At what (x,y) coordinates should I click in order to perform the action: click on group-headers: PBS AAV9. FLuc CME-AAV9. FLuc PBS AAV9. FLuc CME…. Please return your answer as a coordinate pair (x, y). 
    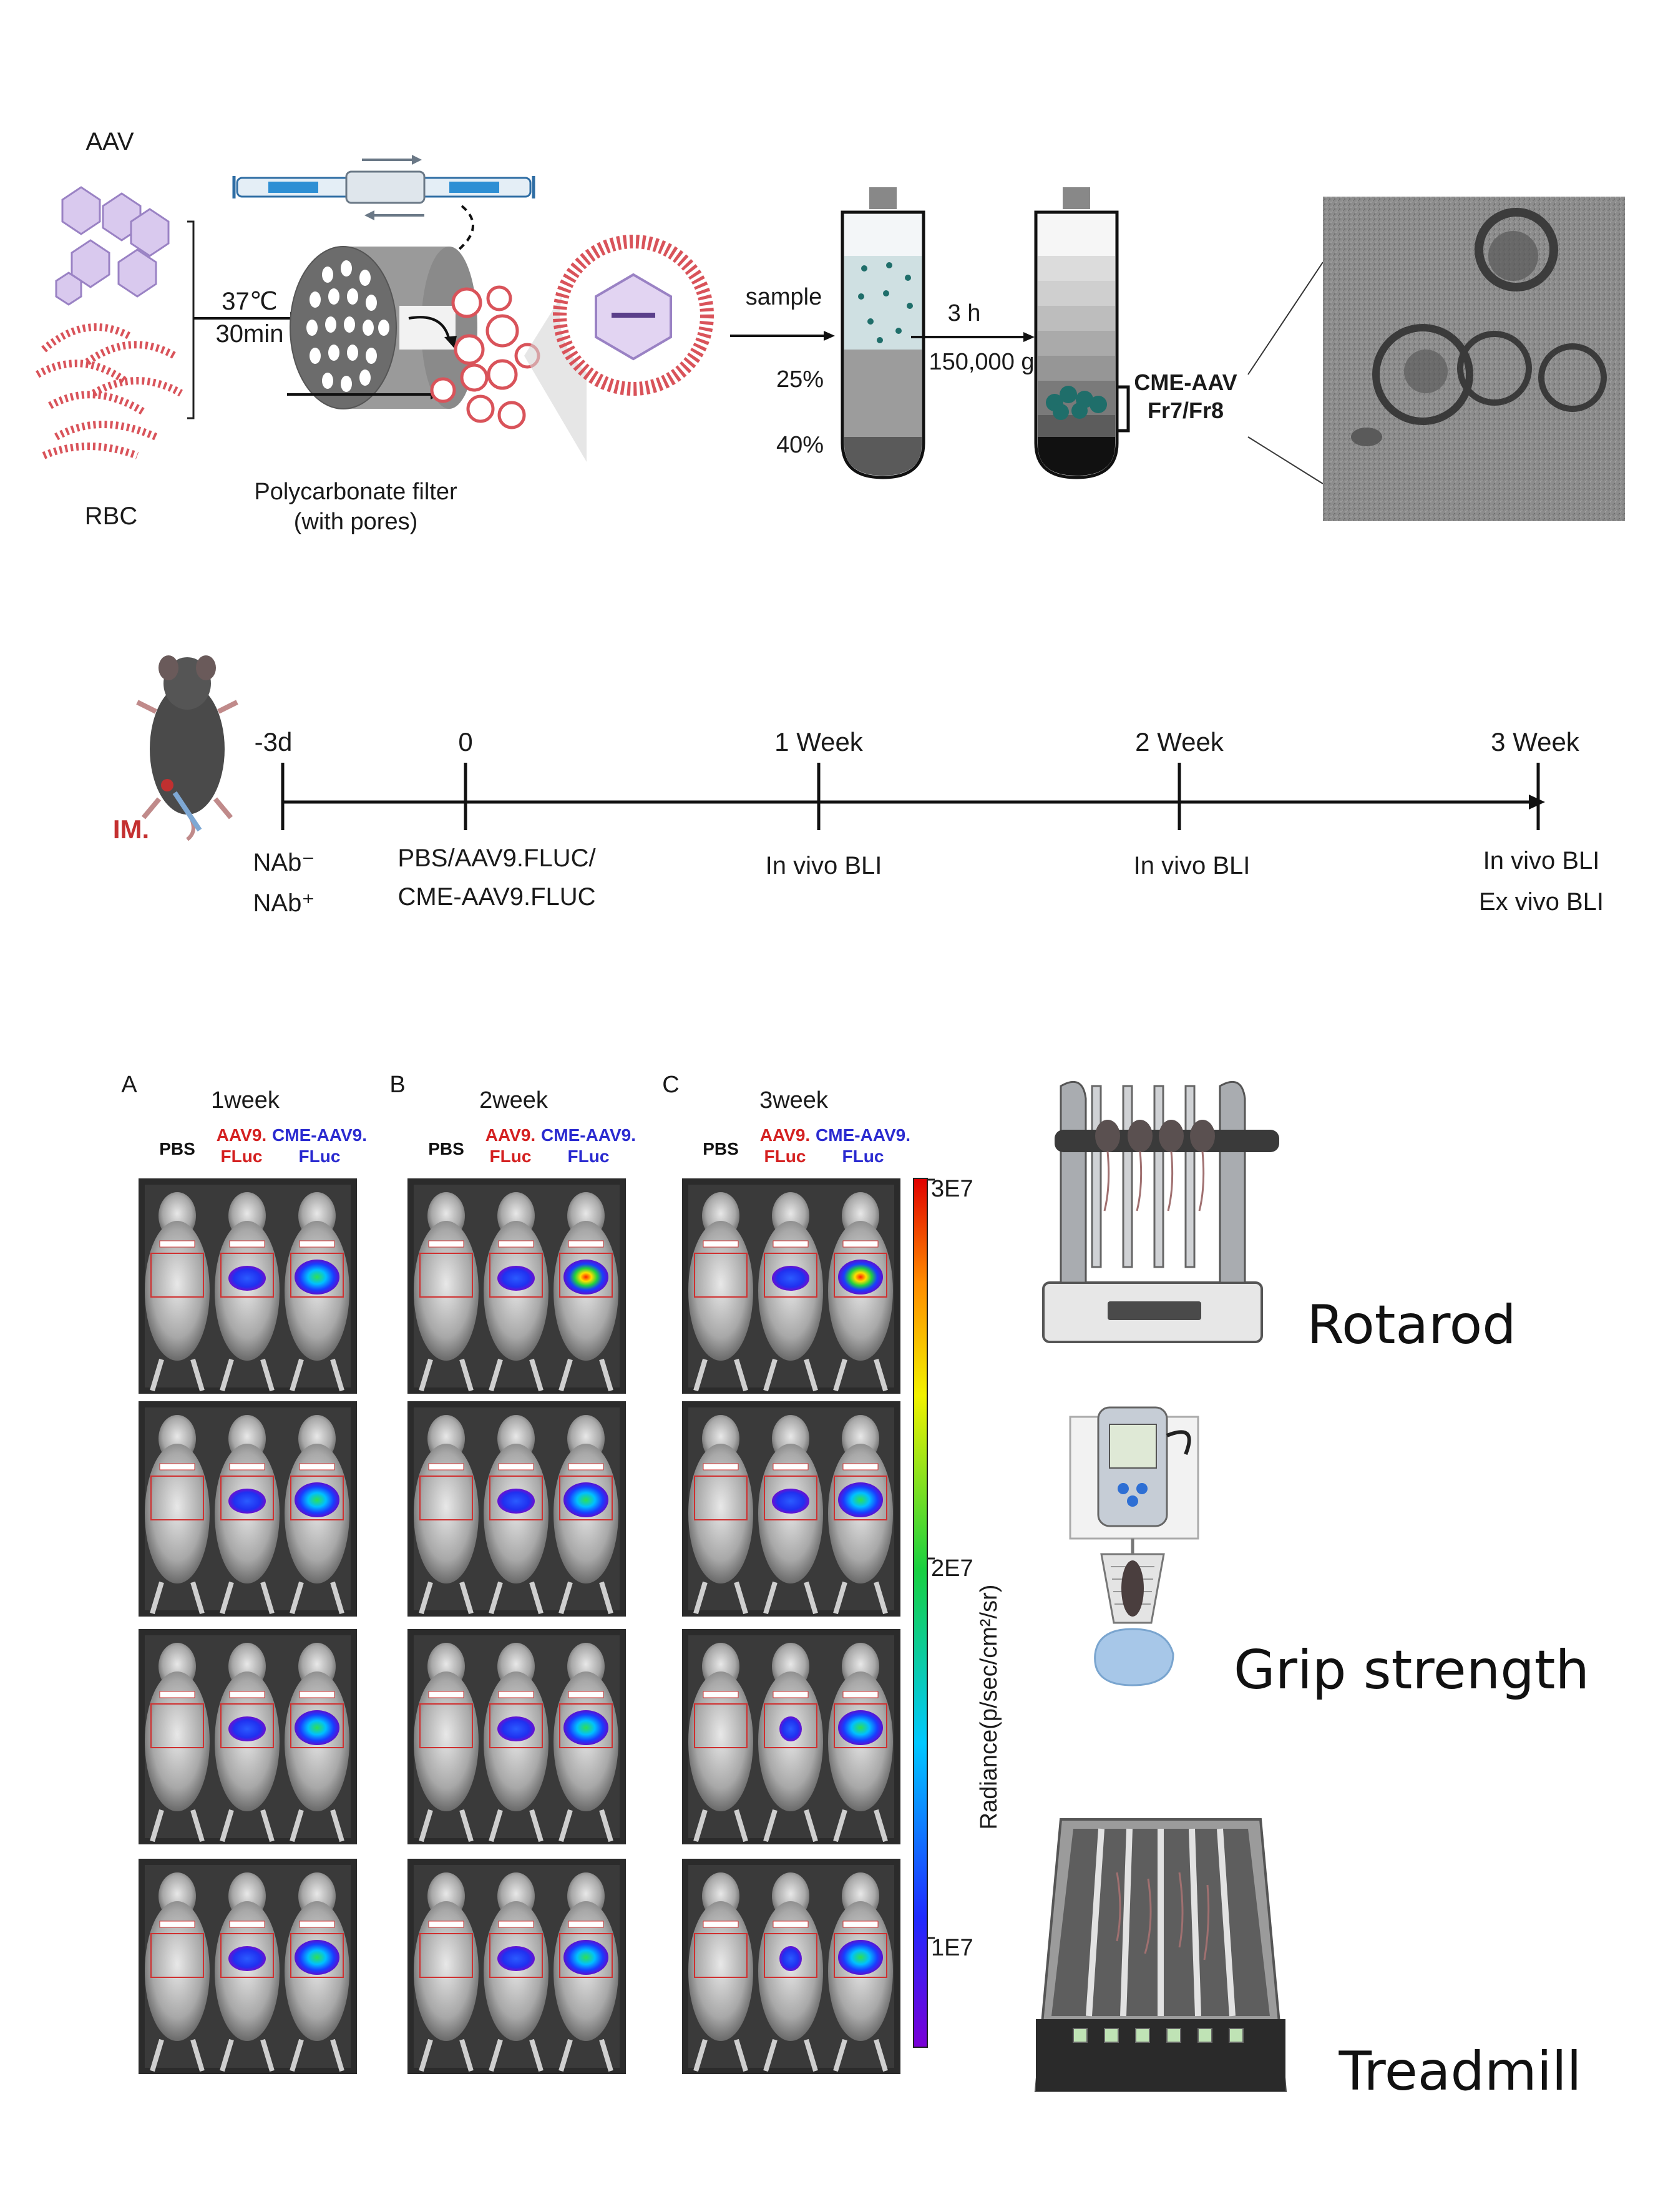
    Looking at the image, I should click on (534, 1145).